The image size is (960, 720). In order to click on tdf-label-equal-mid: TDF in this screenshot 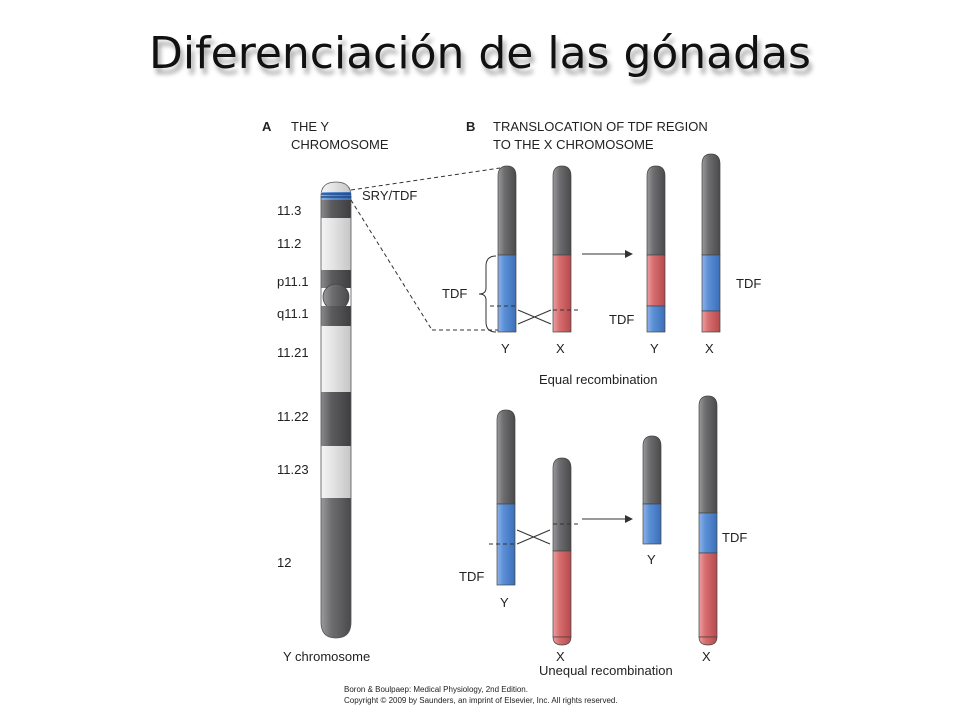, I will do `click(621, 319)`.